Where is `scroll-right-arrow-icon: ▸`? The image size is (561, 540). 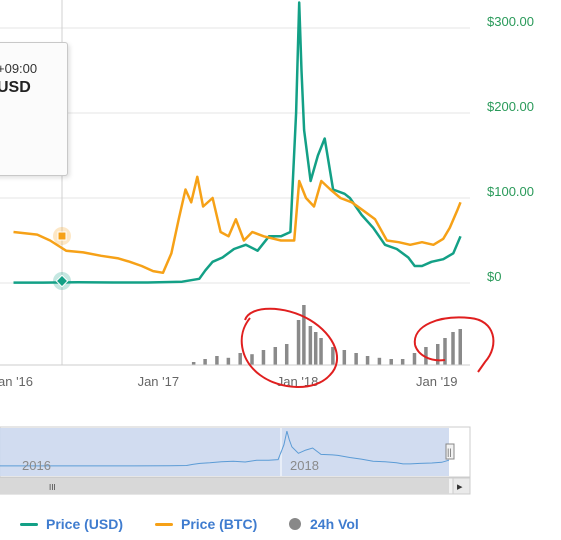
scroll-right-arrow-icon: ▸ is located at coordinates (460, 487).